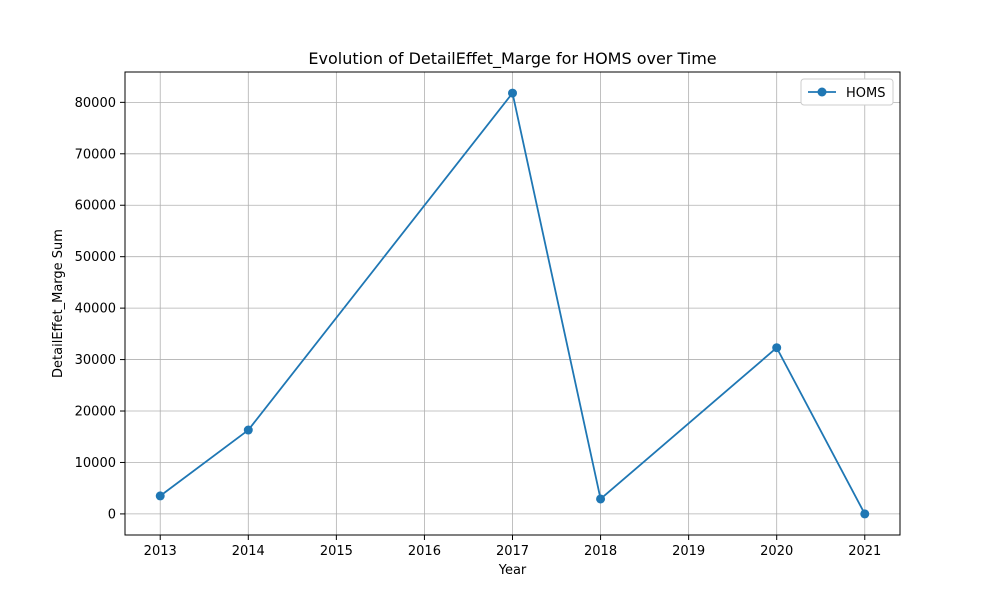  What do you see at coordinates (95, 103) in the screenshot?
I see `y-tick-label: 80000` at bounding box center [95, 103].